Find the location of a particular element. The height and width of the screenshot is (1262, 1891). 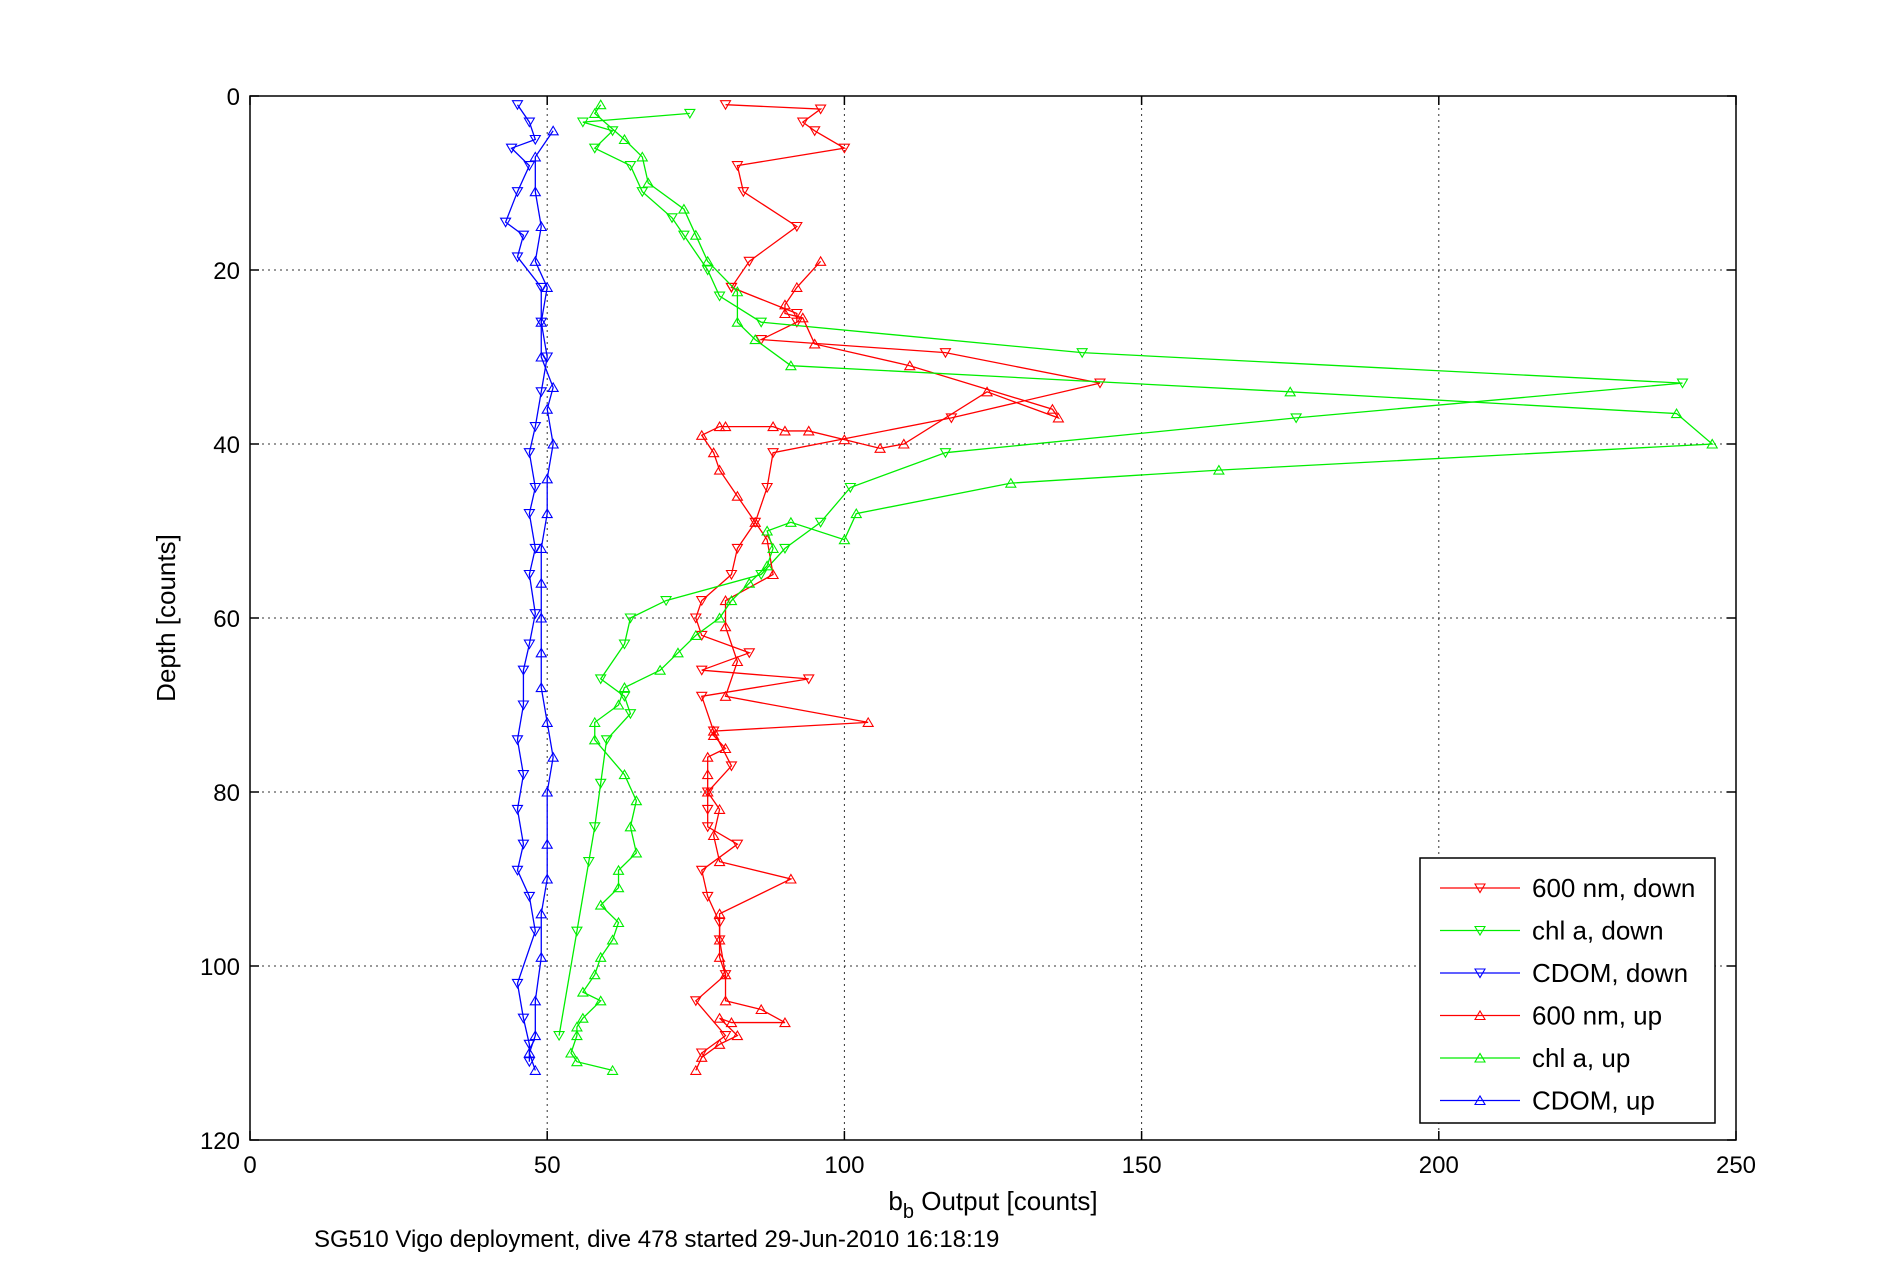

legend-label: chl a, up is located at coordinates (1581, 1058).